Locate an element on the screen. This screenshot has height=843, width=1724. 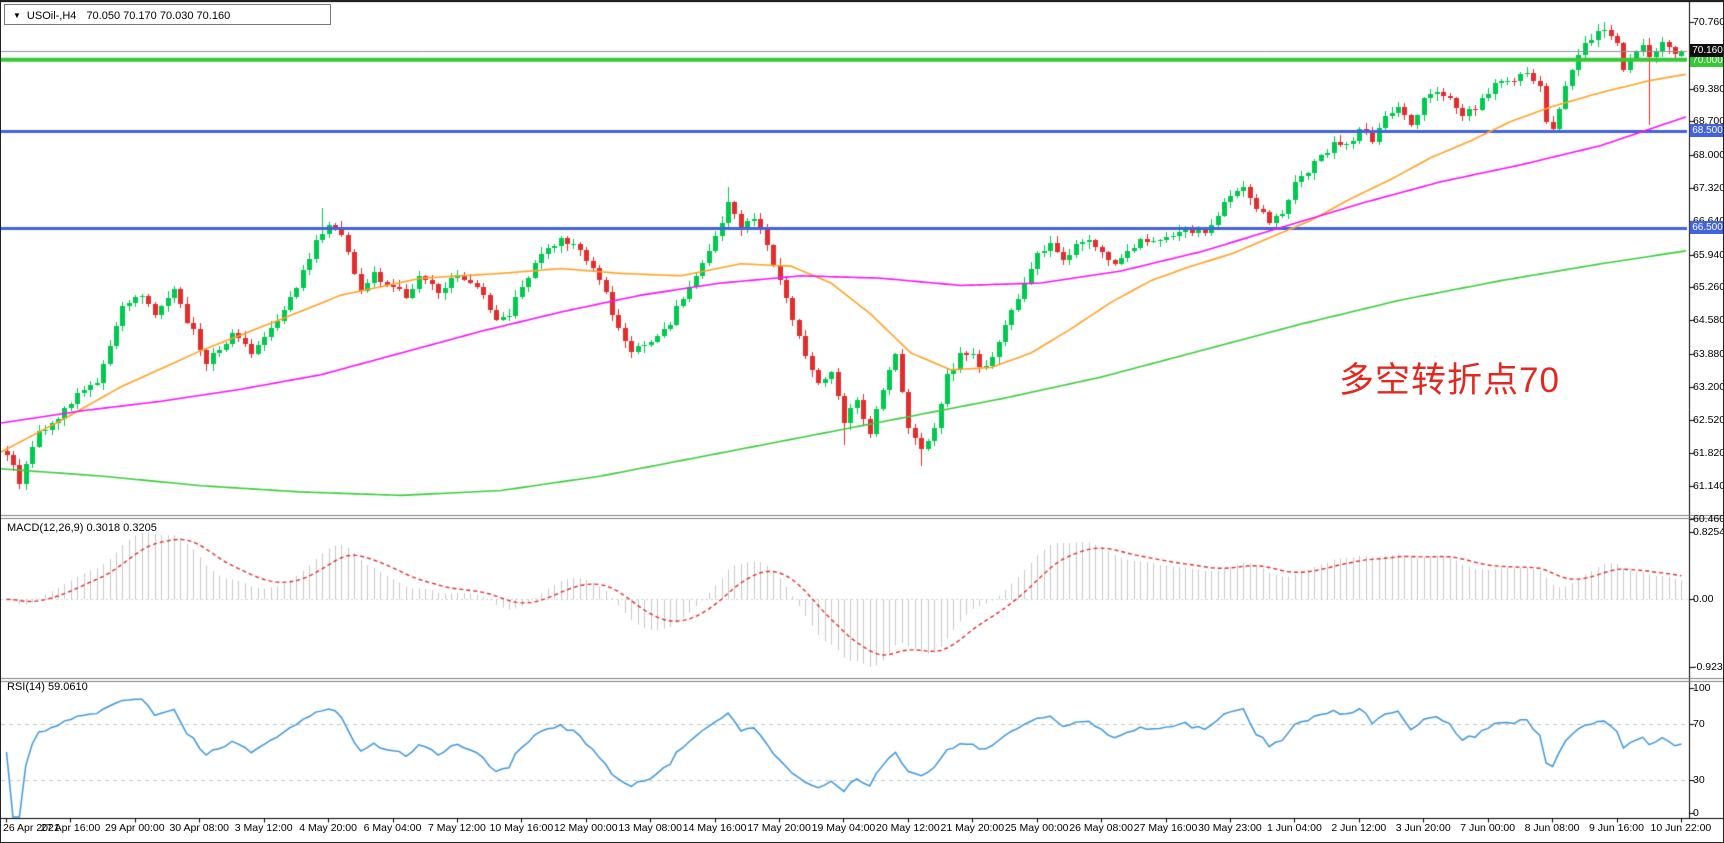
time-axis-label: 21 May 20:00 is located at coordinates (972, 828).